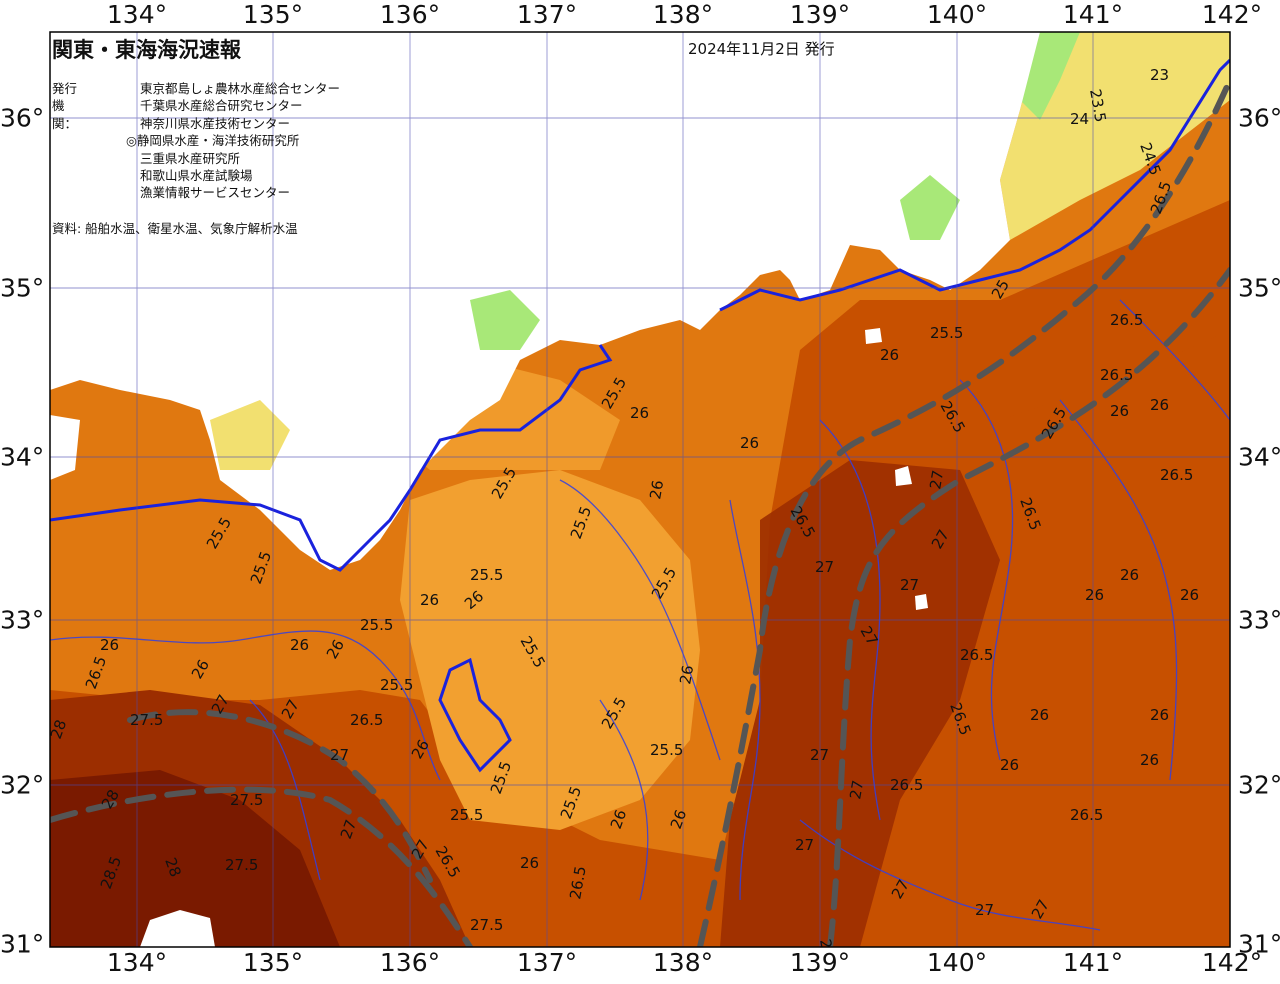  What do you see at coordinates (65, 447) in the screenshot?
I see `land-shikoku-edge` at bounding box center [65, 447].